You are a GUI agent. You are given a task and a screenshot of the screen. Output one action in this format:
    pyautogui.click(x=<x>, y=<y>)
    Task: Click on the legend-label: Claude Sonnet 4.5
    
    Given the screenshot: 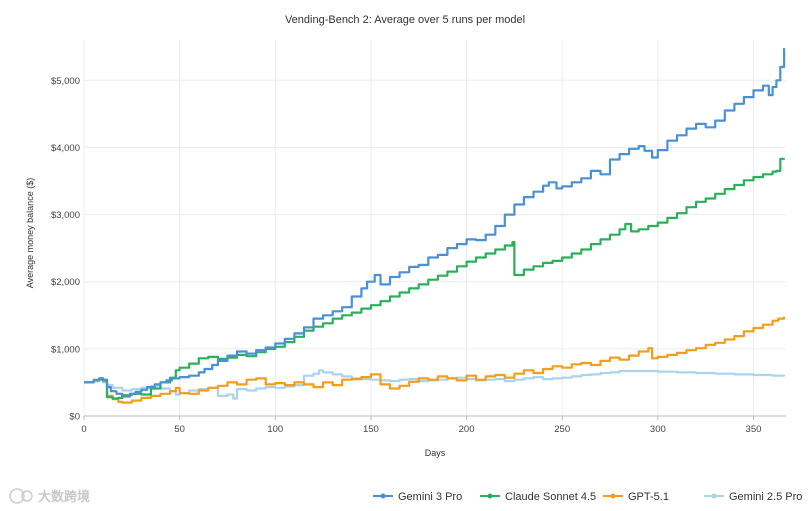 What is the action you would take?
    pyautogui.click(x=550, y=497)
    